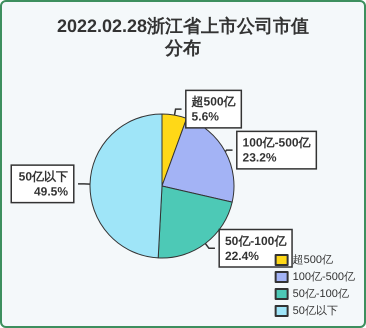 The height and width of the screenshot is (328, 366). What do you see at coordinates (256, 241) in the screenshot?
I see `slice-label: 50亿-100亿` at bounding box center [256, 241].